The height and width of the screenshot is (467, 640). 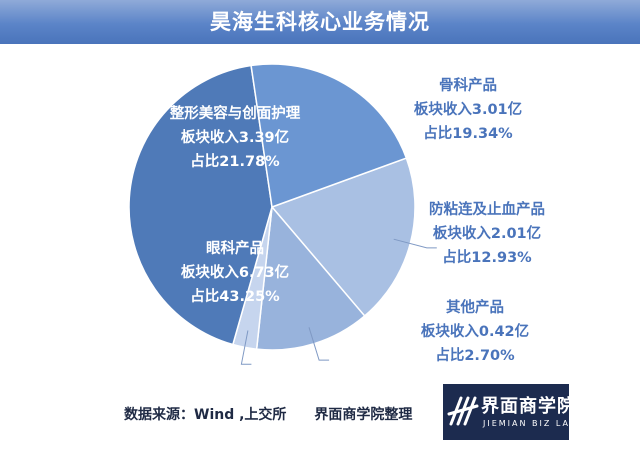 I want to click on slice-revenue: 板块收入3.01亿, so click(x=468, y=110).